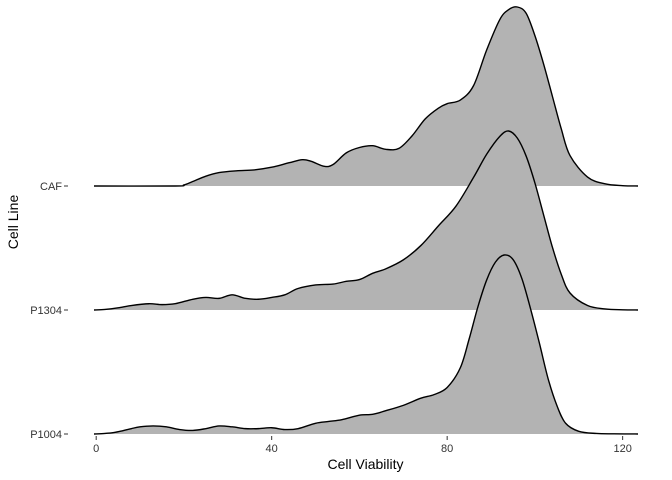  Describe the element at coordinates (622, 449) in the screenshot. I see `x-tick-label-120: 120` at that location.